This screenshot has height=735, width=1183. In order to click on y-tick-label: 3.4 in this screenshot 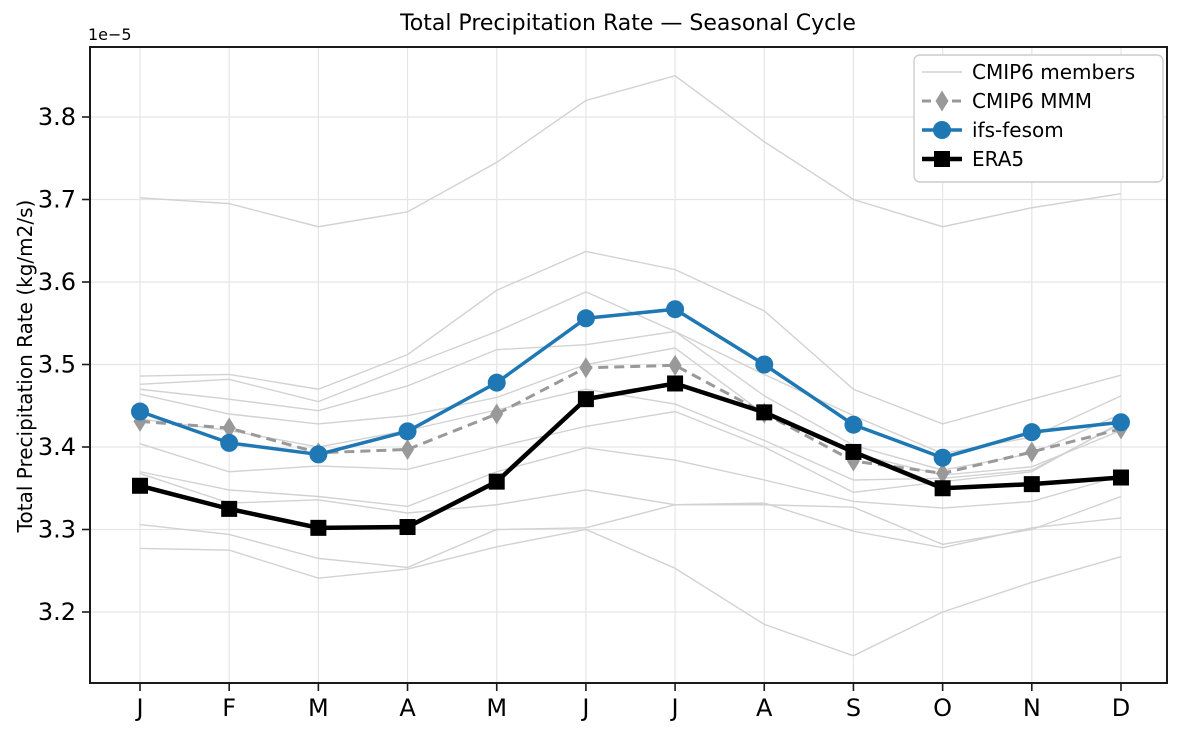, I will do `click(57, 447)`.